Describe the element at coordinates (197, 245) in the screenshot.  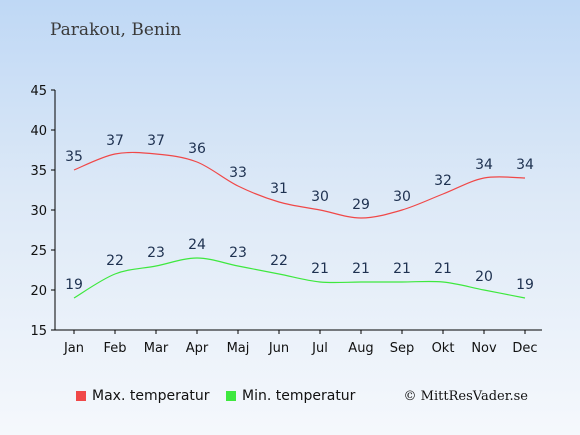
I see `data-label-min: 24` at that location.